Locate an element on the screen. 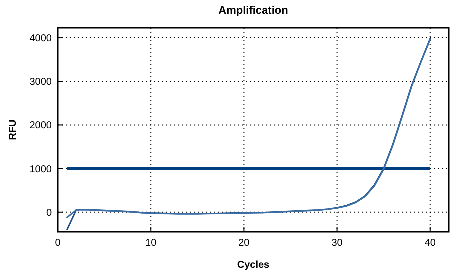  y-tick-label: 0 is located at coordinates (49, 213).